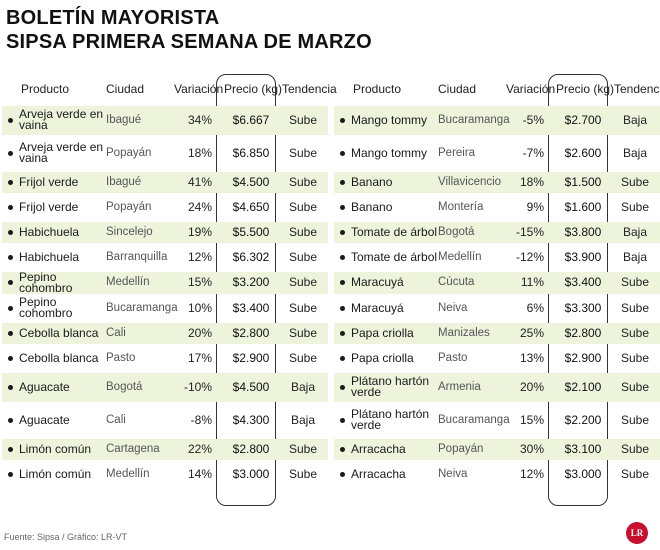 The height and width of the screenshot is (550, 660). Describe the element at coordinates (497, 333) in the screenshot. I see `table-row: Papa criolla Manizales 25% $2.800 Sube` at that location.